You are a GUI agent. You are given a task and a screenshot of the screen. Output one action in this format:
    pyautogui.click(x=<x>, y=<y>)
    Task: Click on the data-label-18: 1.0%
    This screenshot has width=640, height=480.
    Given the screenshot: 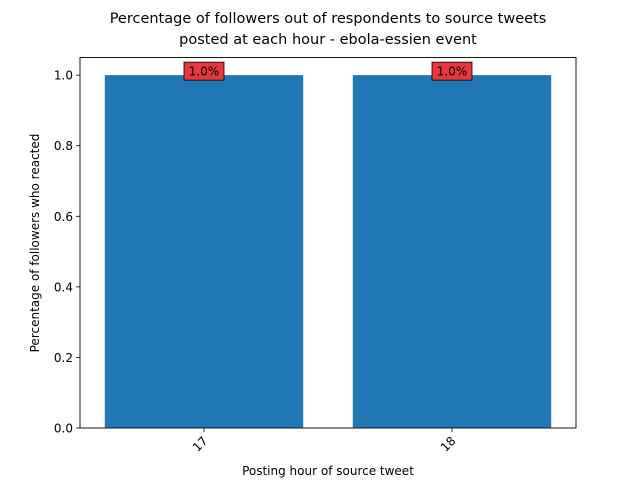 What is the action you would take?
    pyautogui.click(x=452, y=71)
    